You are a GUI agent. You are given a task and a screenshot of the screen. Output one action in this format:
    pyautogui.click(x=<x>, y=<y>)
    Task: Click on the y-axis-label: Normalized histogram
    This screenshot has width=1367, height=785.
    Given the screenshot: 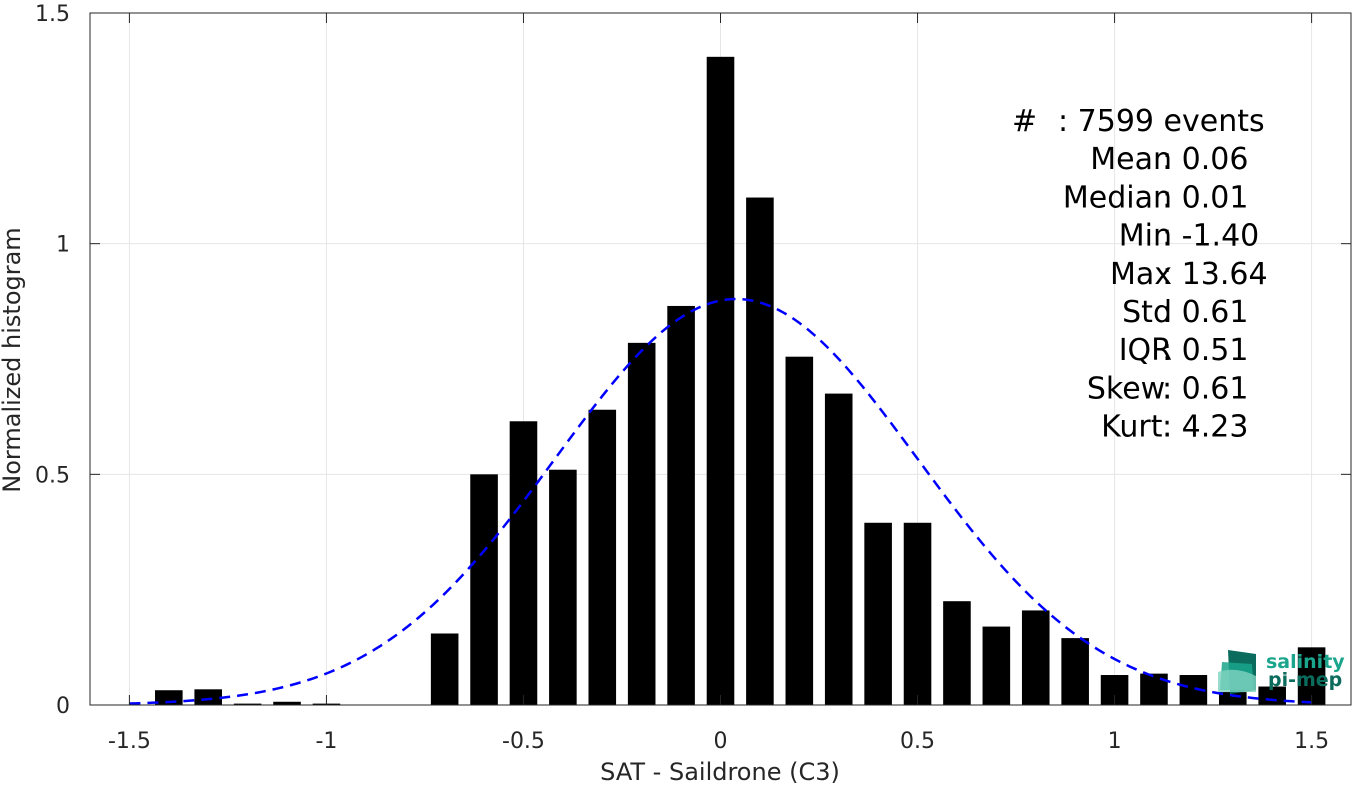 What is the action you would take?
    pyautogui.click(x=13, y=359)
    